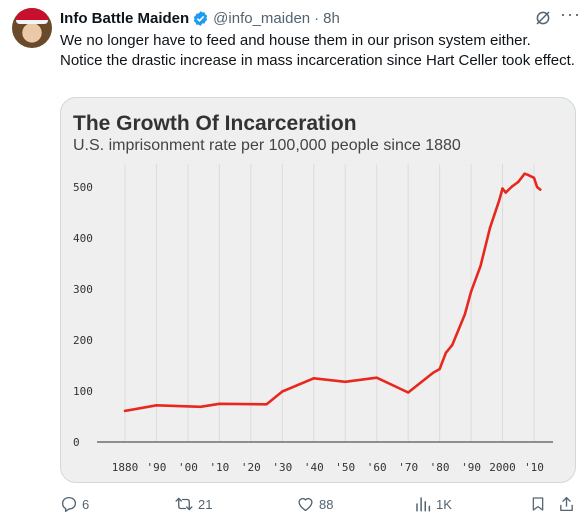 This screenshot has height=524, width=588. What do you see at coordinates (326, 504) in the screenshot?
I see `like-count: 88` at bounding box center [326, 504].